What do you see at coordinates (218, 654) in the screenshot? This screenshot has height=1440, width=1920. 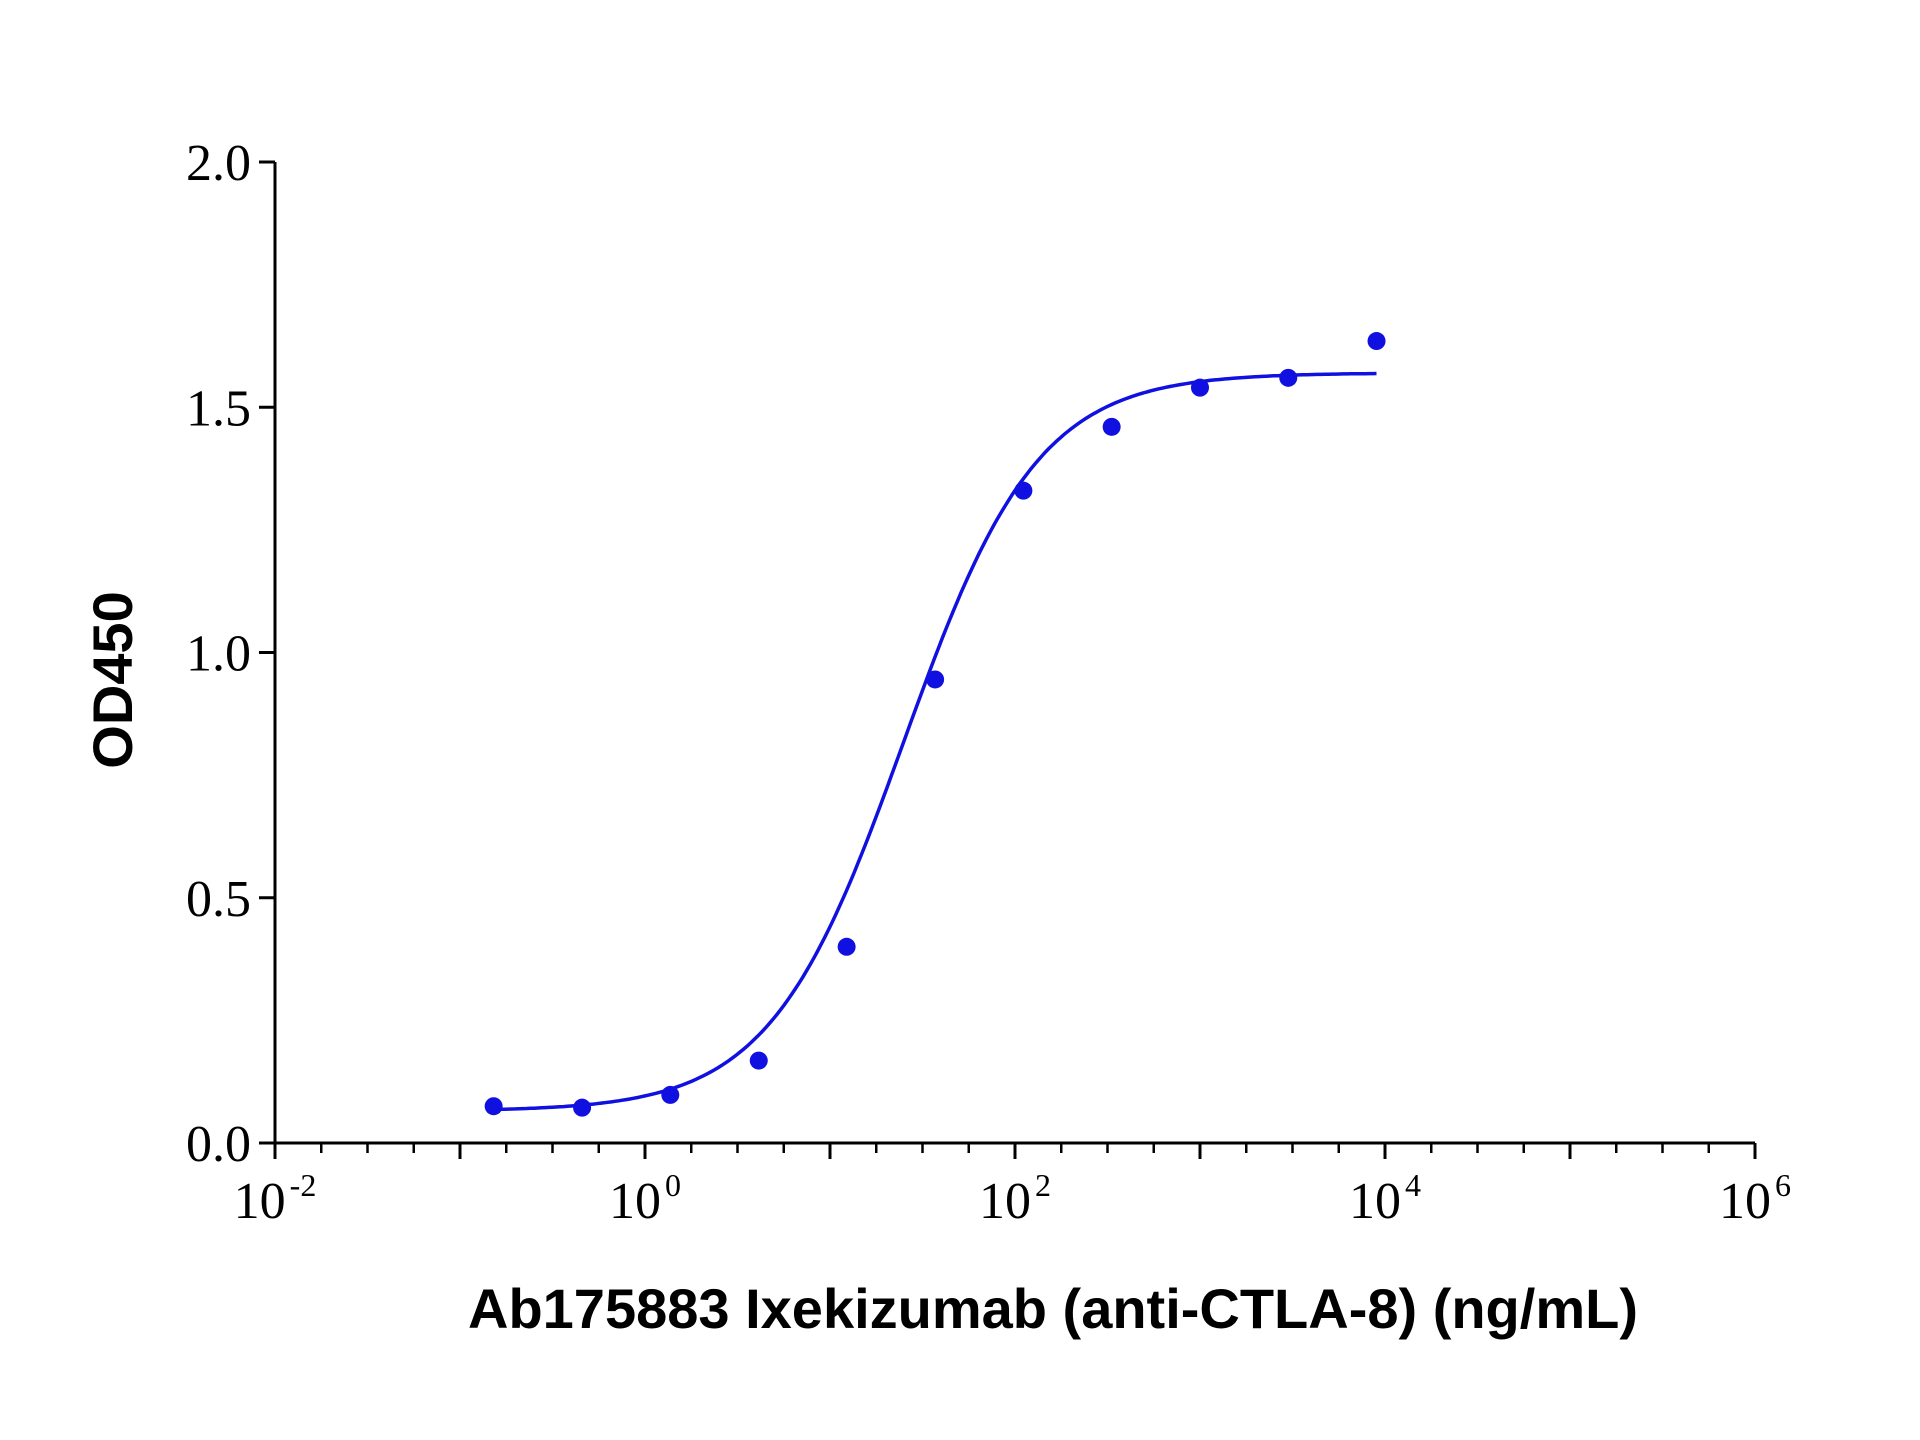 I see `y-tick-label: 1.0` at bounding box center [218, 654].